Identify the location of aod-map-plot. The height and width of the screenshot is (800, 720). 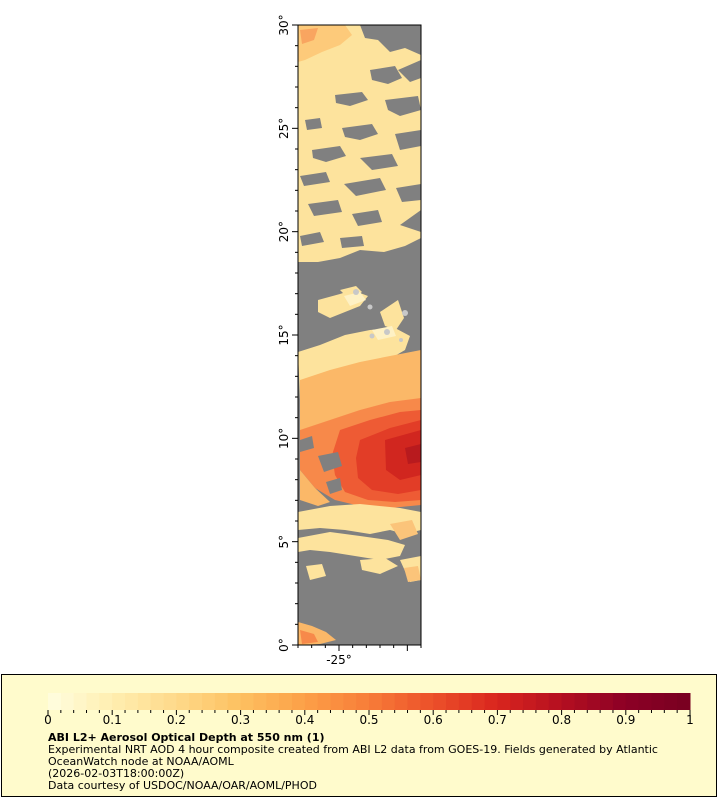
(359, 335).